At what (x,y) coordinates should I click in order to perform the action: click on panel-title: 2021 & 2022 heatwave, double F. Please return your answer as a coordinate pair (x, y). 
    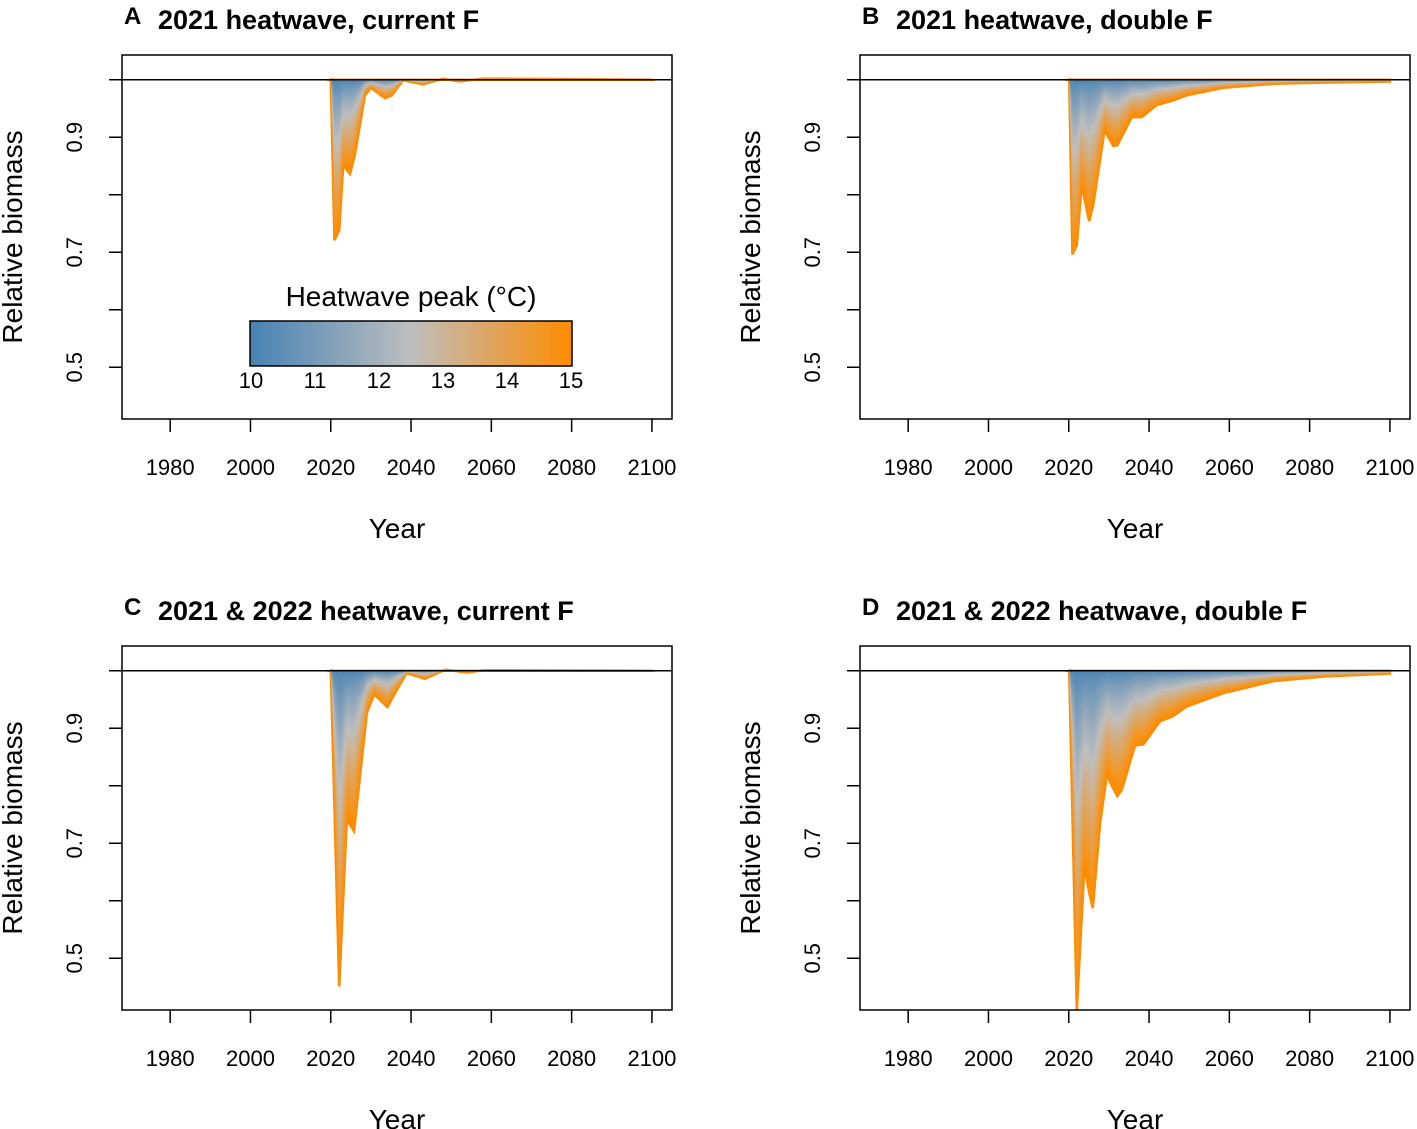
    Looking at the image, I should click on (1101, 611).